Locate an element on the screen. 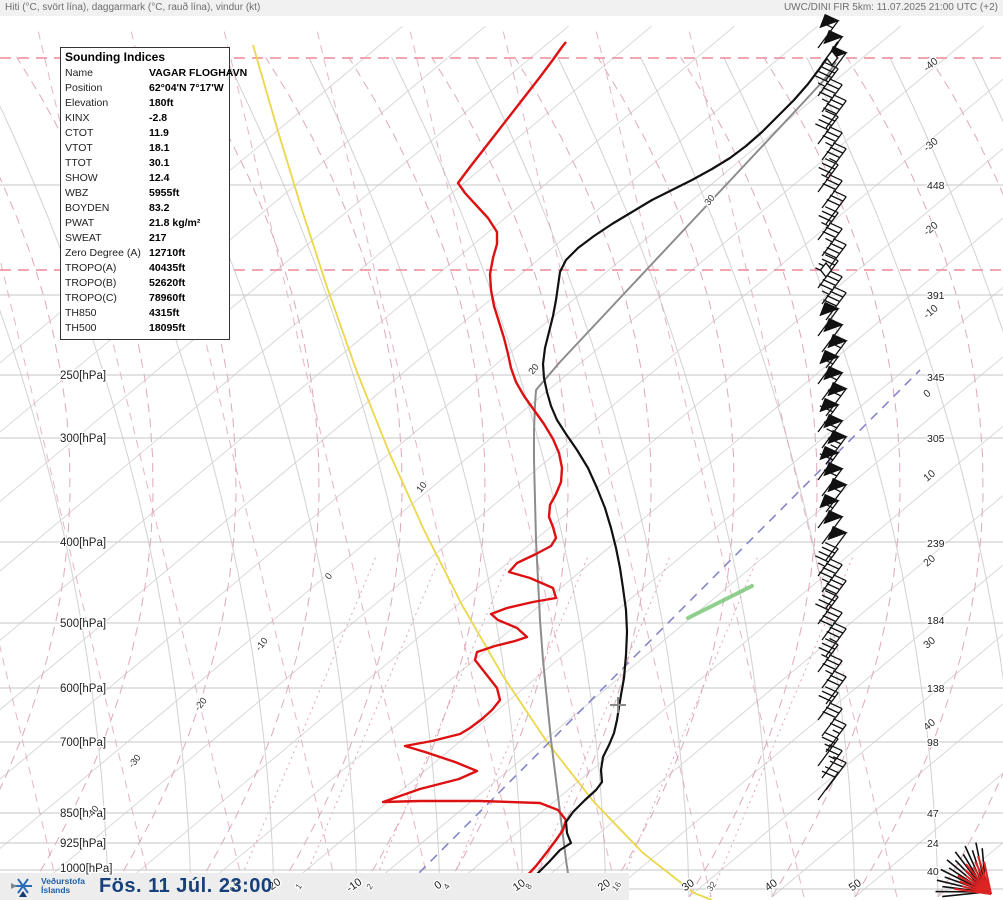 The image size is (1003, 900). index-value: VAGAR FLOGHAVN is located at coordinates (198, 73).